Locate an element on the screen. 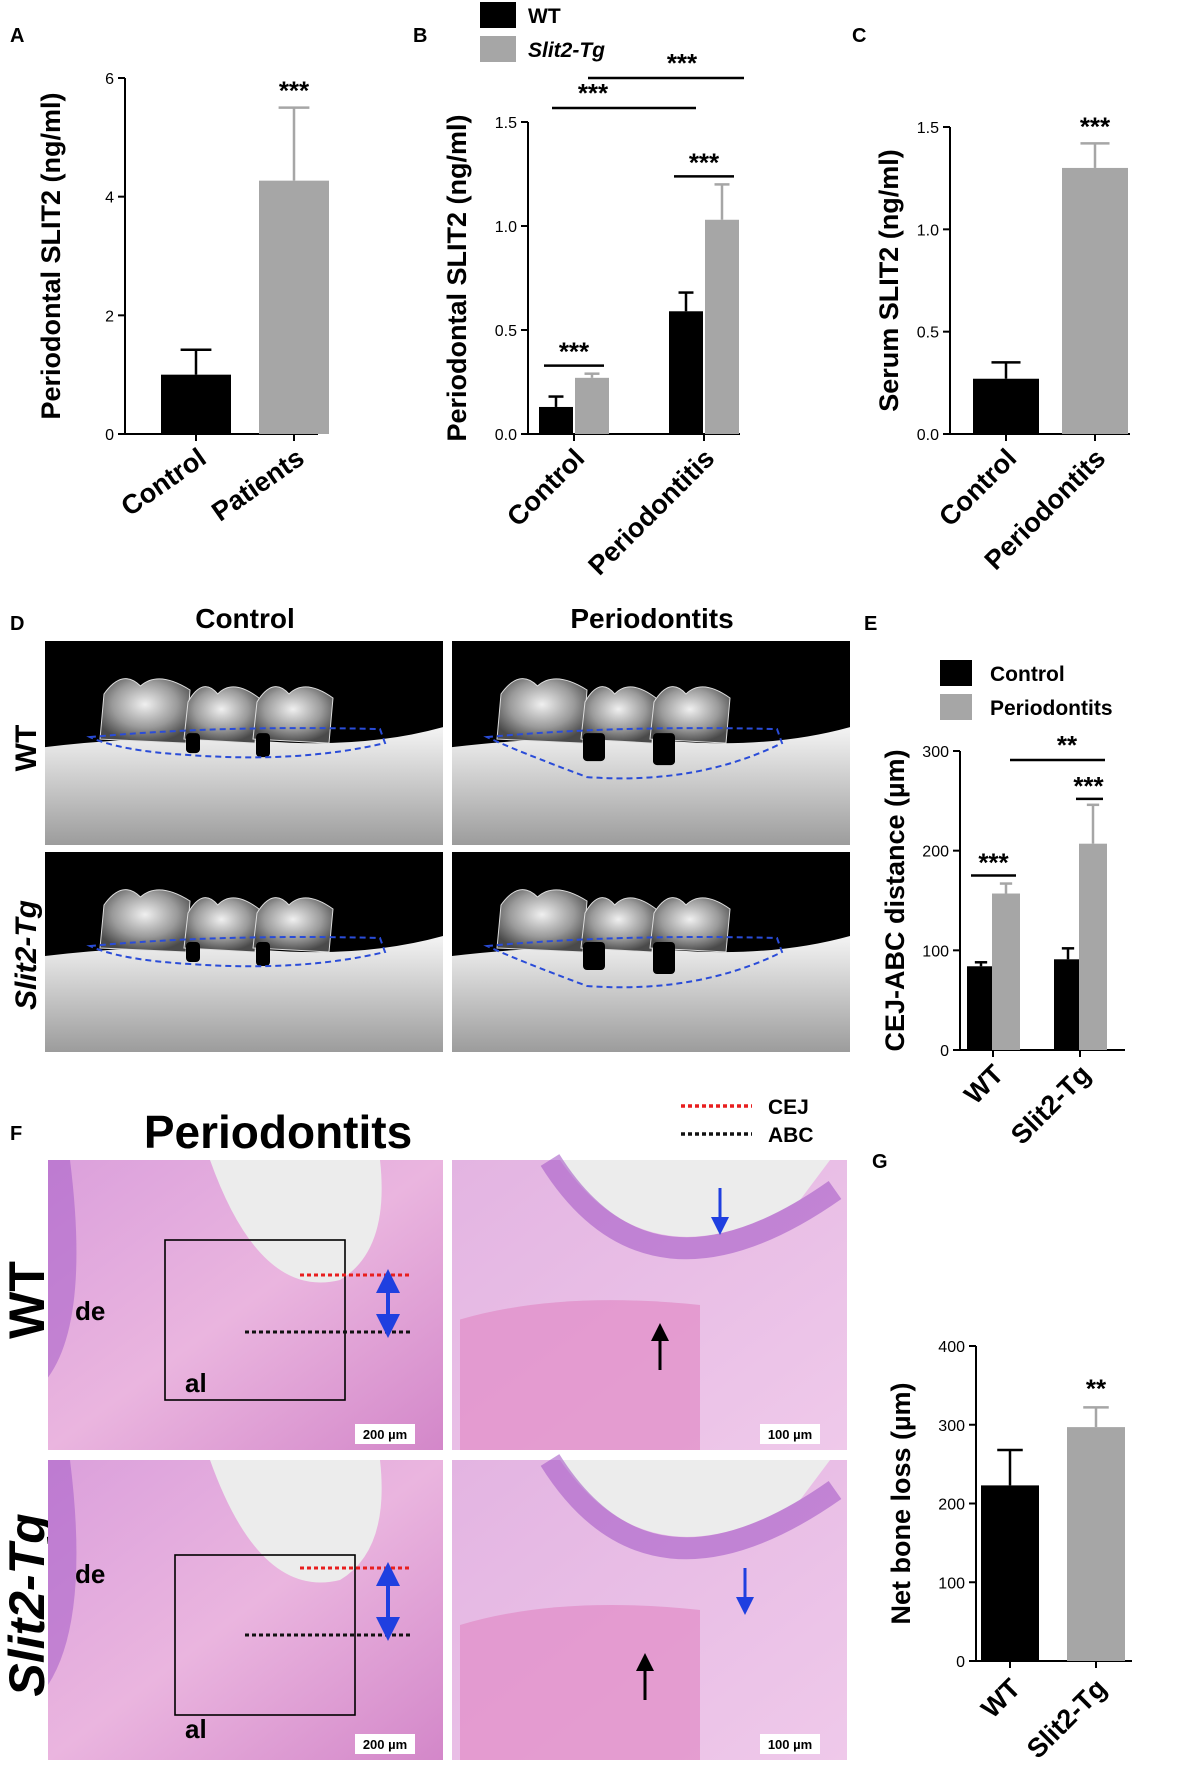 Image resolution: width=1200 pixels, height=1767 pixels. histology-low-wt: de al 200 µm is located at coordinates (245, 1305).